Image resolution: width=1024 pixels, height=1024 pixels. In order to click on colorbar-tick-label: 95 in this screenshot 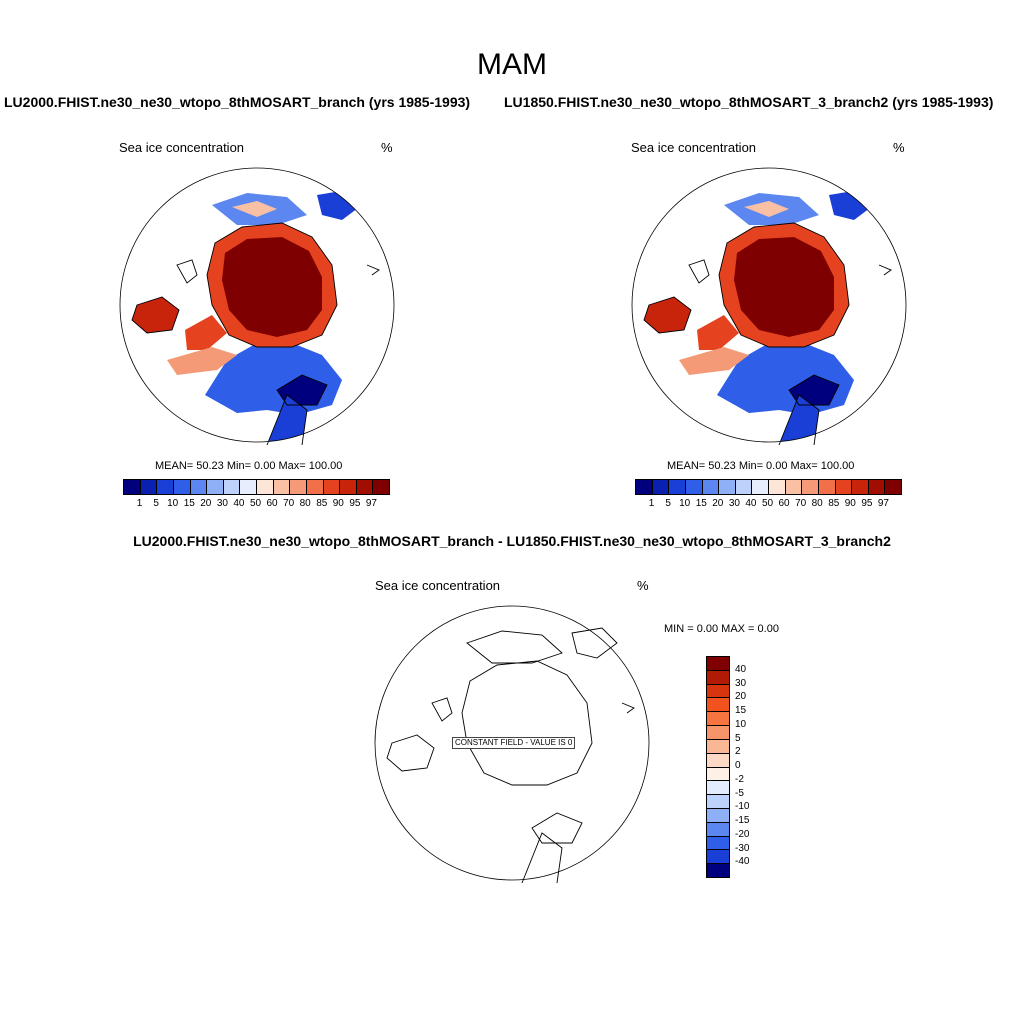, I will do `click(867, 503)`.